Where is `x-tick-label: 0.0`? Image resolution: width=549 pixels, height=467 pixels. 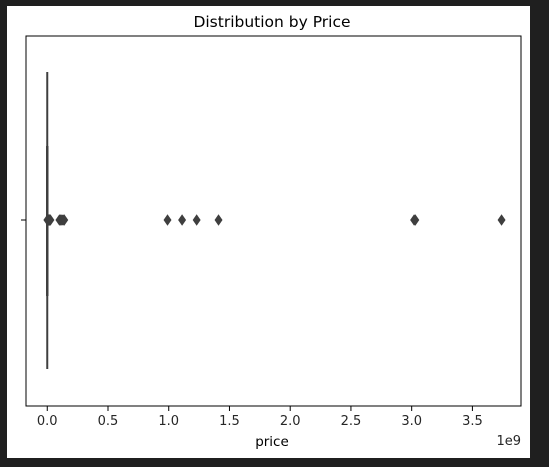
x-tick-label: 0.0 is located at coordinates (47, 421).